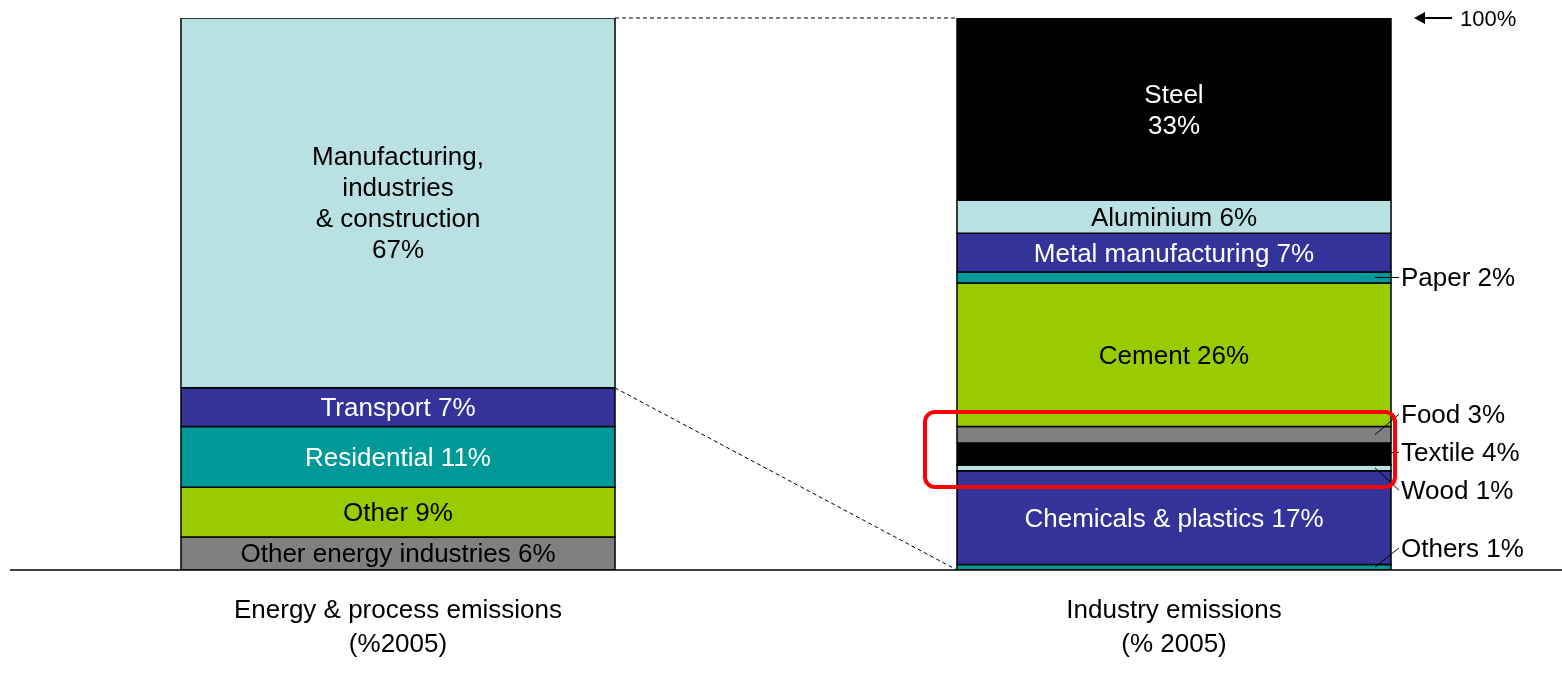 Image resolution: width=1562 pixels, height=674 pixels. What do you see at coordinates (1174, 93) in the screenshot?
I see `series-label: Steel` at bounding box center [1174, 93].